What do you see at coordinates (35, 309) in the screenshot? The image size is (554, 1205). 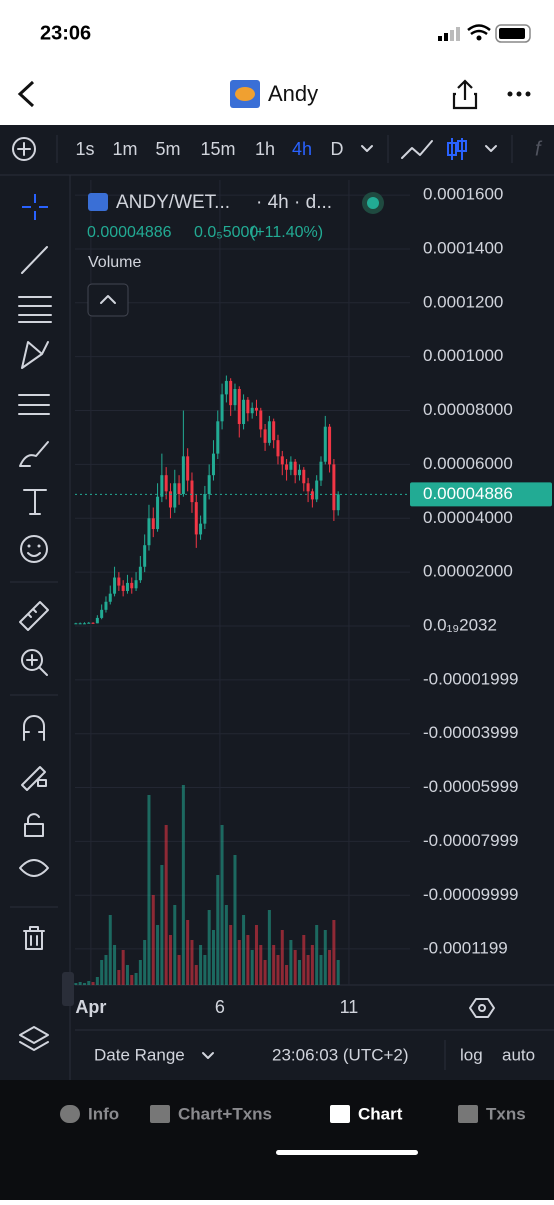 I see `fib-tool` at bounding box center [35, 309].